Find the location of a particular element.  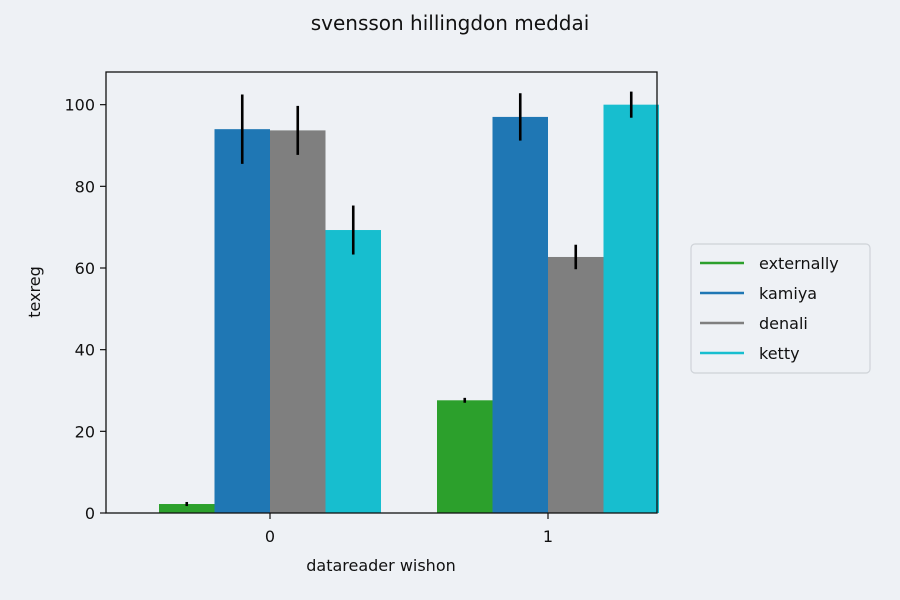

y-tick-label: 20 is located at coordinates (85, 431).